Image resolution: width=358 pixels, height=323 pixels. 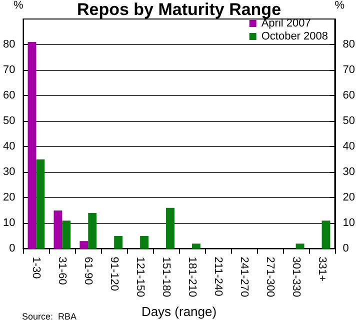 What do you see at coordinates (166, 277) in the screenshot?
I see `x-tick-label: 151-180` at bounding box center [166, 277].